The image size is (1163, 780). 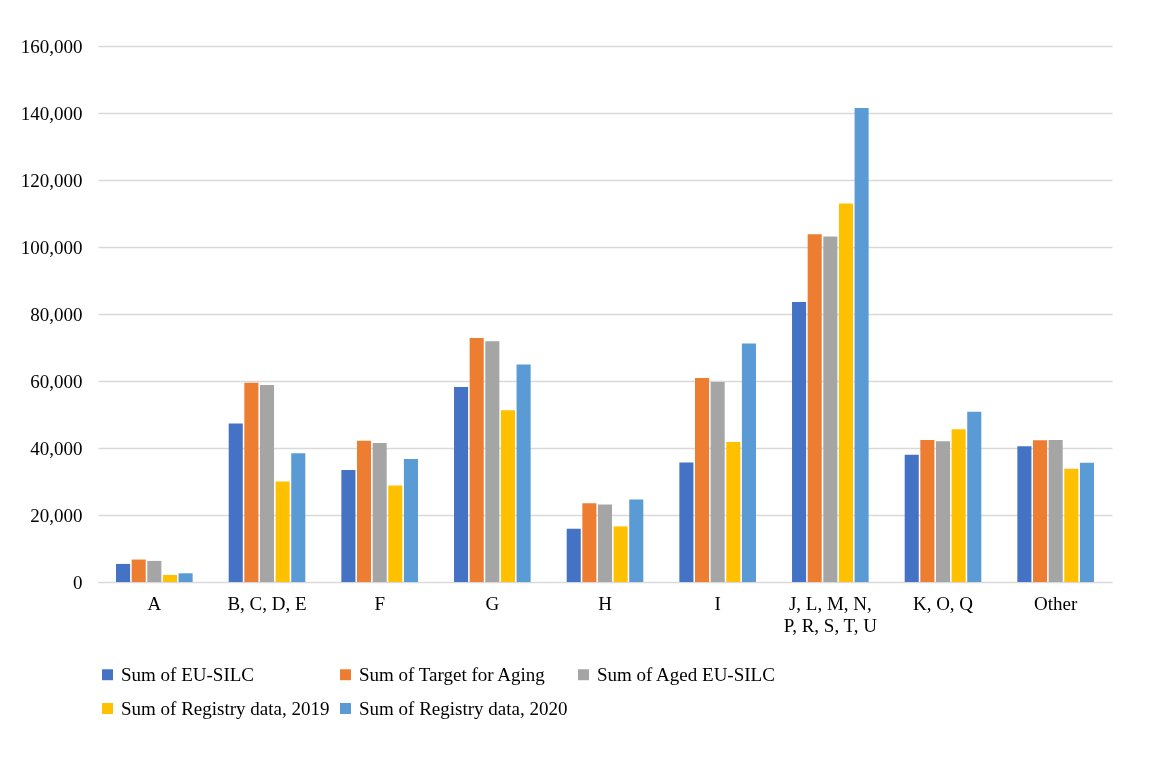 What do you see at coordinates (51, 46) in the screenshot?
I see `y-tick-label: 160,000` at bounding box center [51, 46].